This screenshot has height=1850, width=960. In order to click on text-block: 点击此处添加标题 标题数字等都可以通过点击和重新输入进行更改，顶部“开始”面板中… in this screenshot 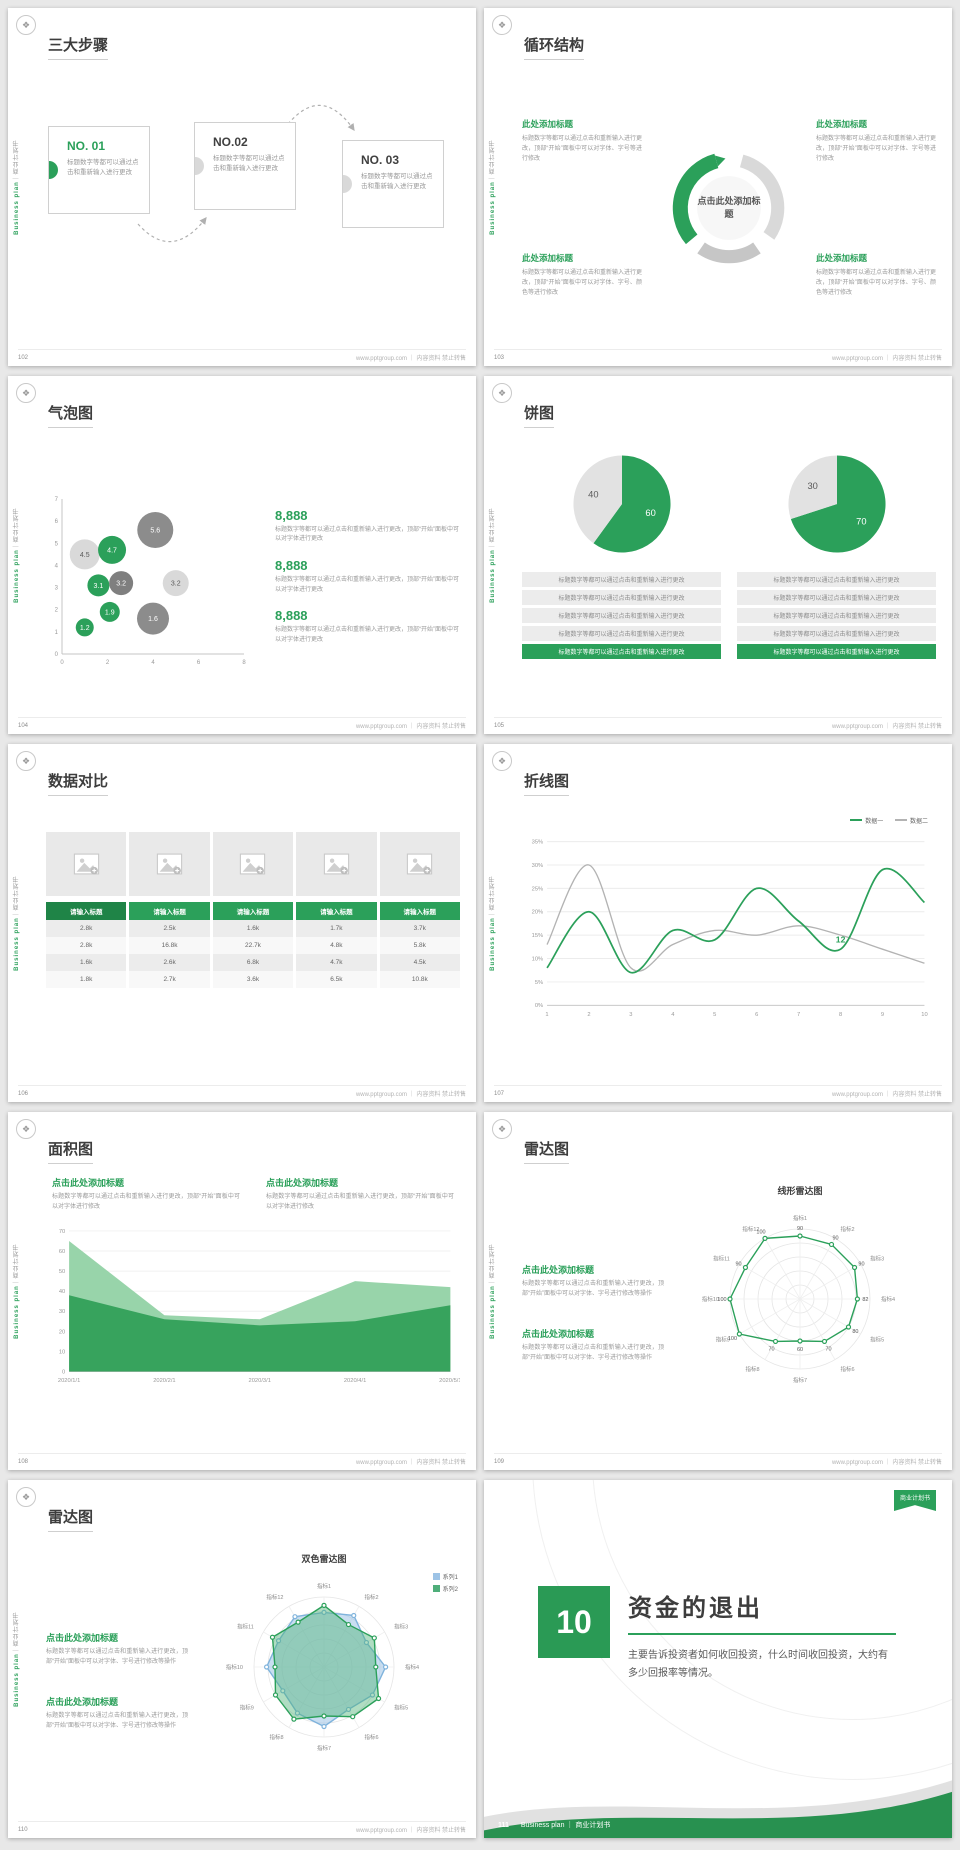, I will do `click(593, 1281)`.